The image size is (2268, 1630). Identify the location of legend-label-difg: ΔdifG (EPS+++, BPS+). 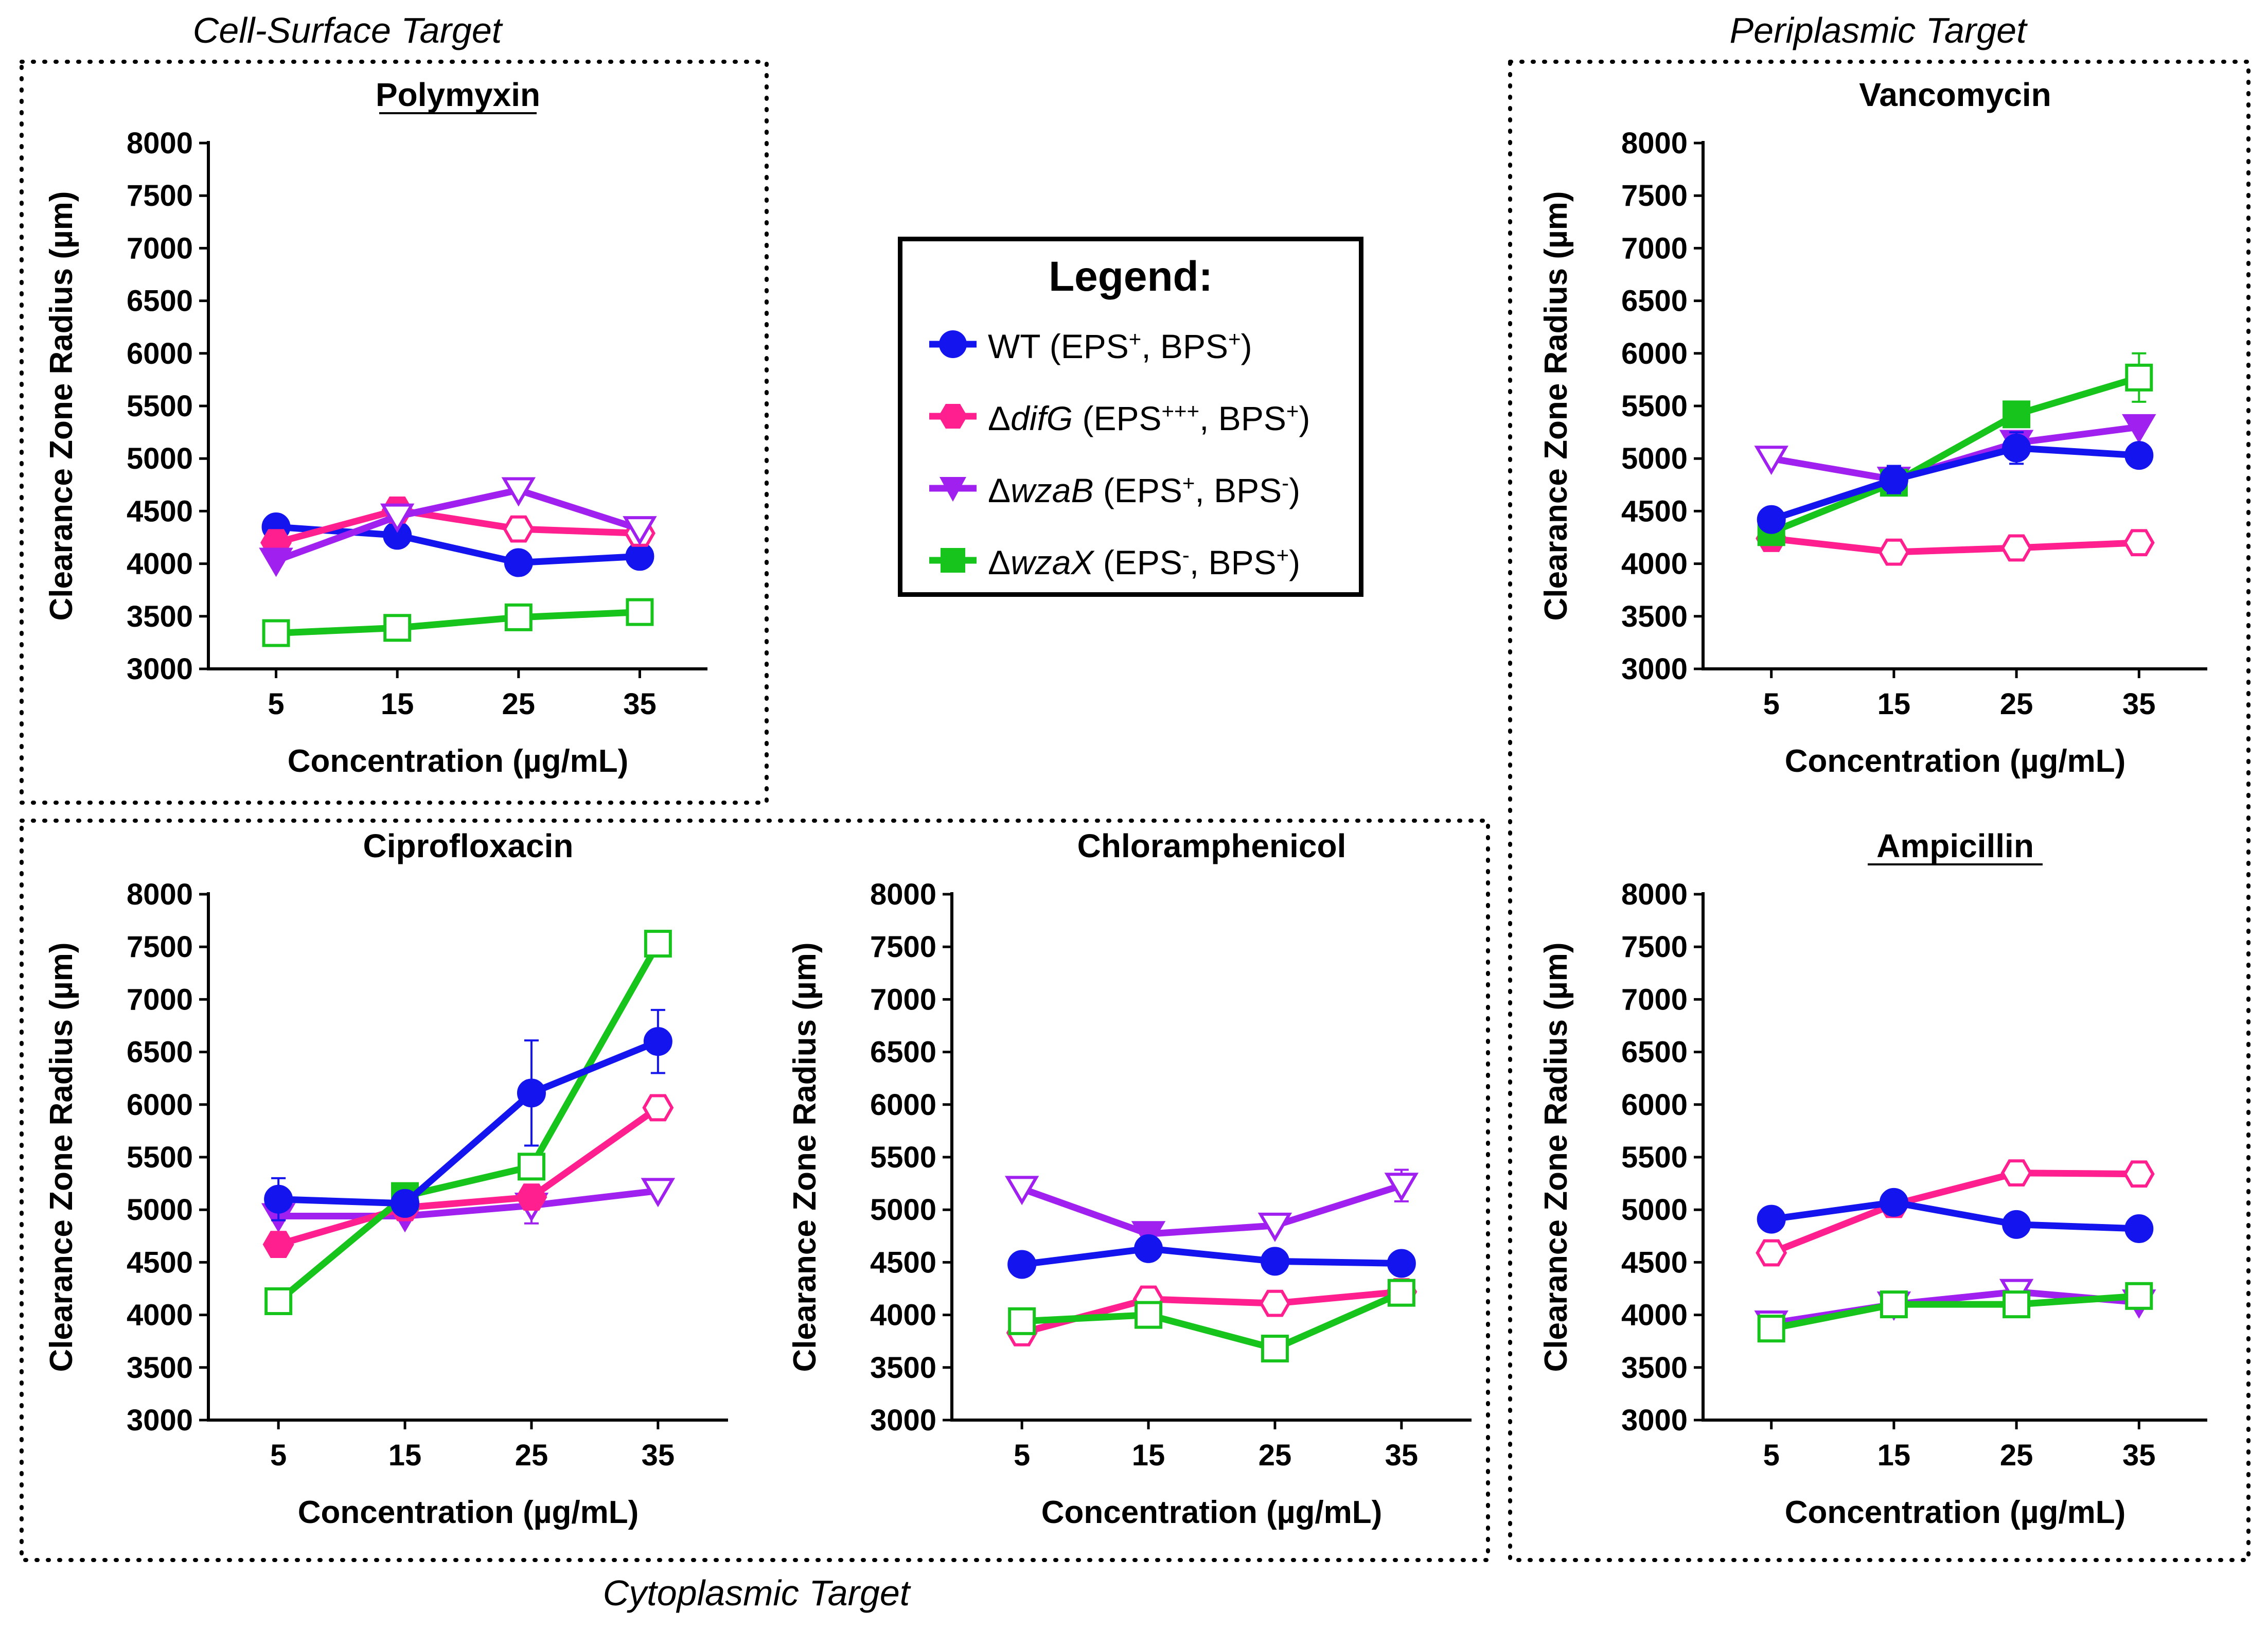
(1149, 418).